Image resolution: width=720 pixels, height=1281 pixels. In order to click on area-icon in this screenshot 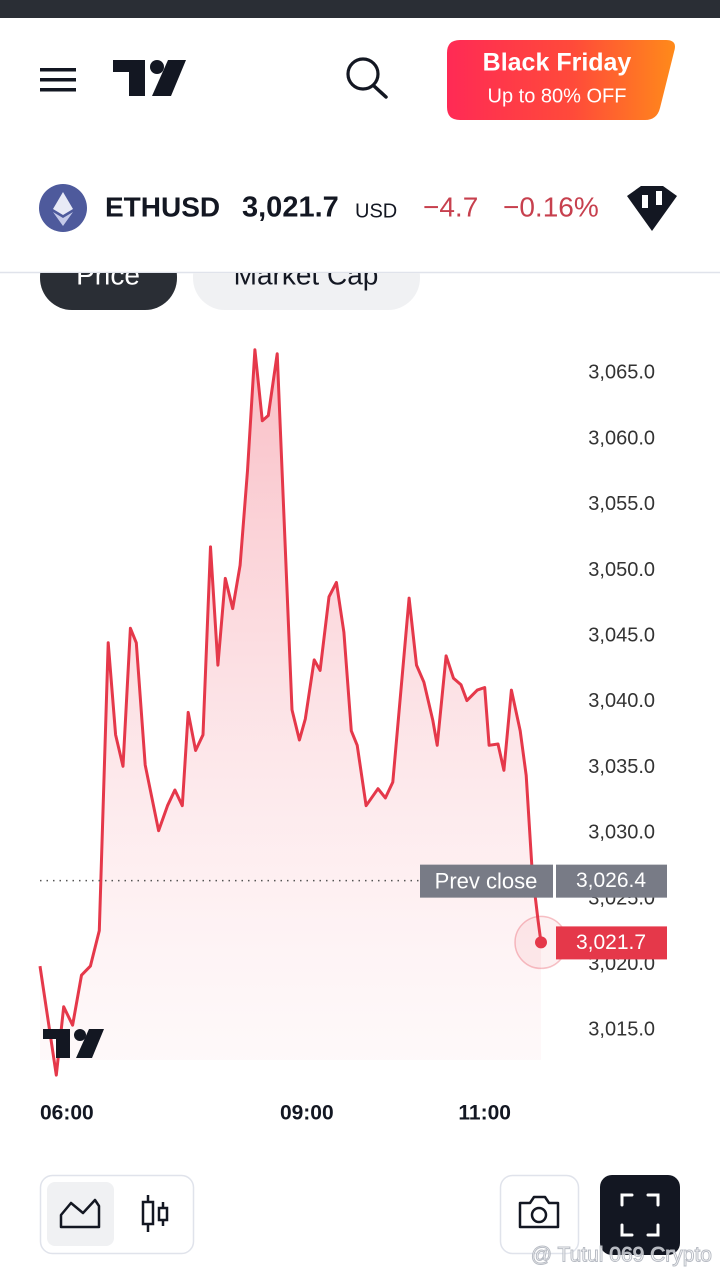, I will do `click(80, 1213)`.